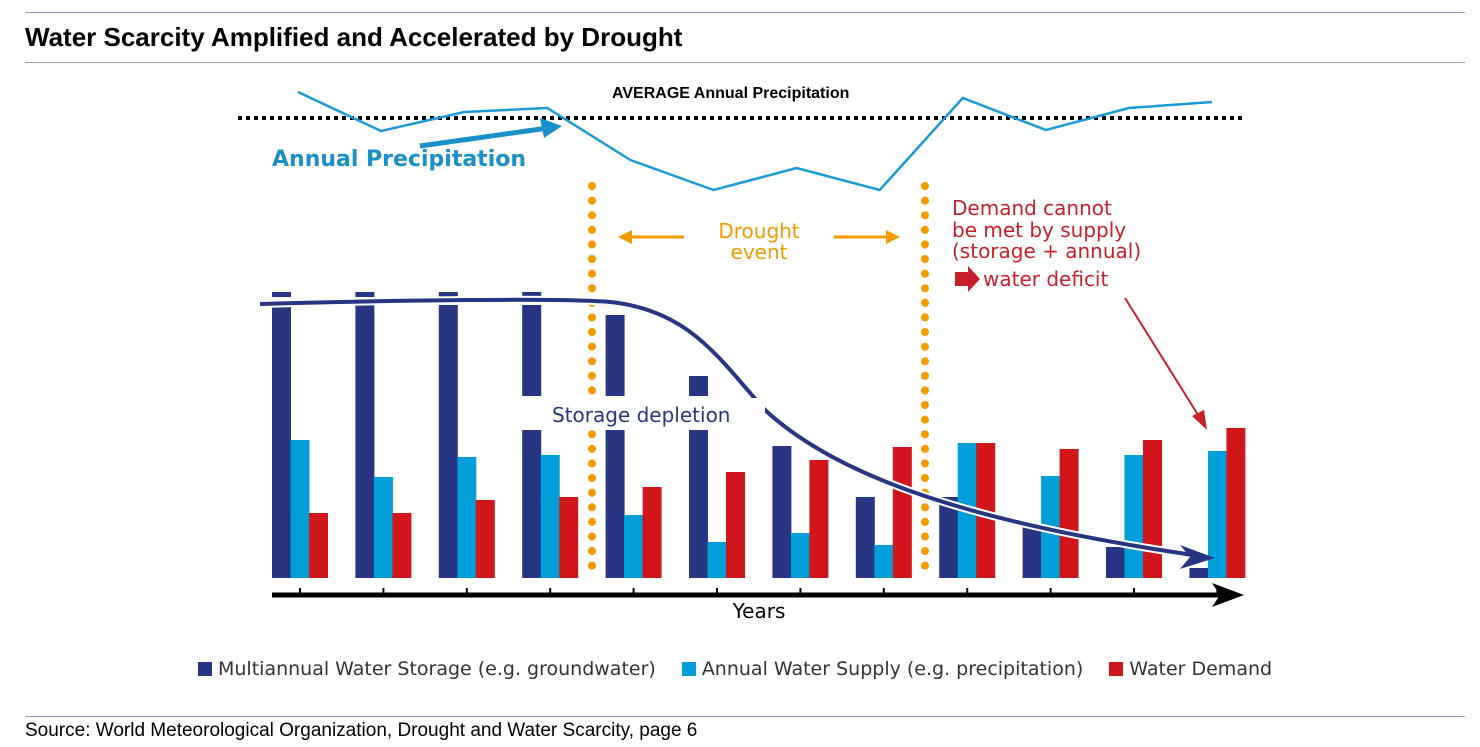  Describe the element at coordinates (755, 141) in the screenshot. I see `precip-line` at that location.